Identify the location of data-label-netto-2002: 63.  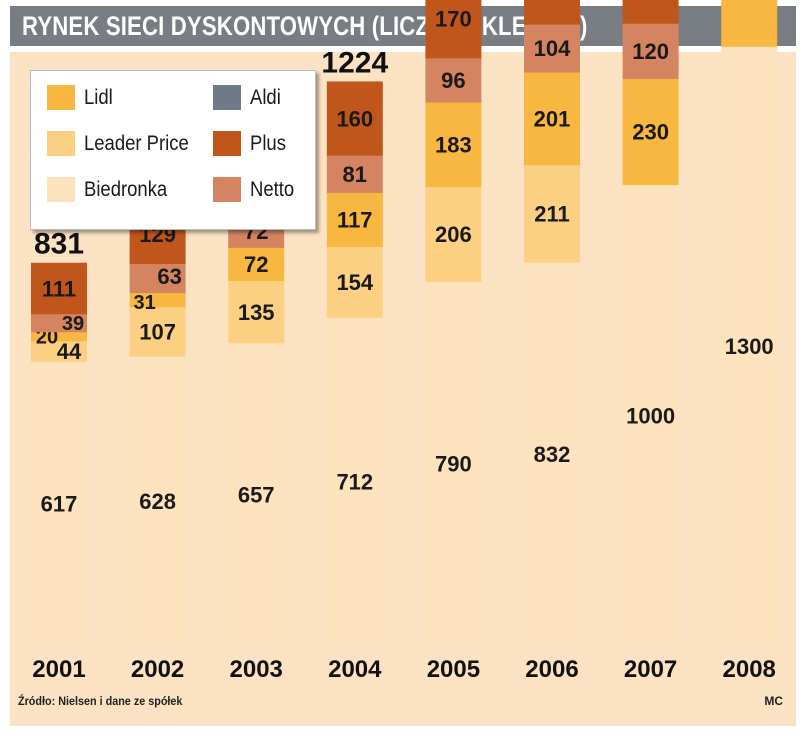
(169, 276).